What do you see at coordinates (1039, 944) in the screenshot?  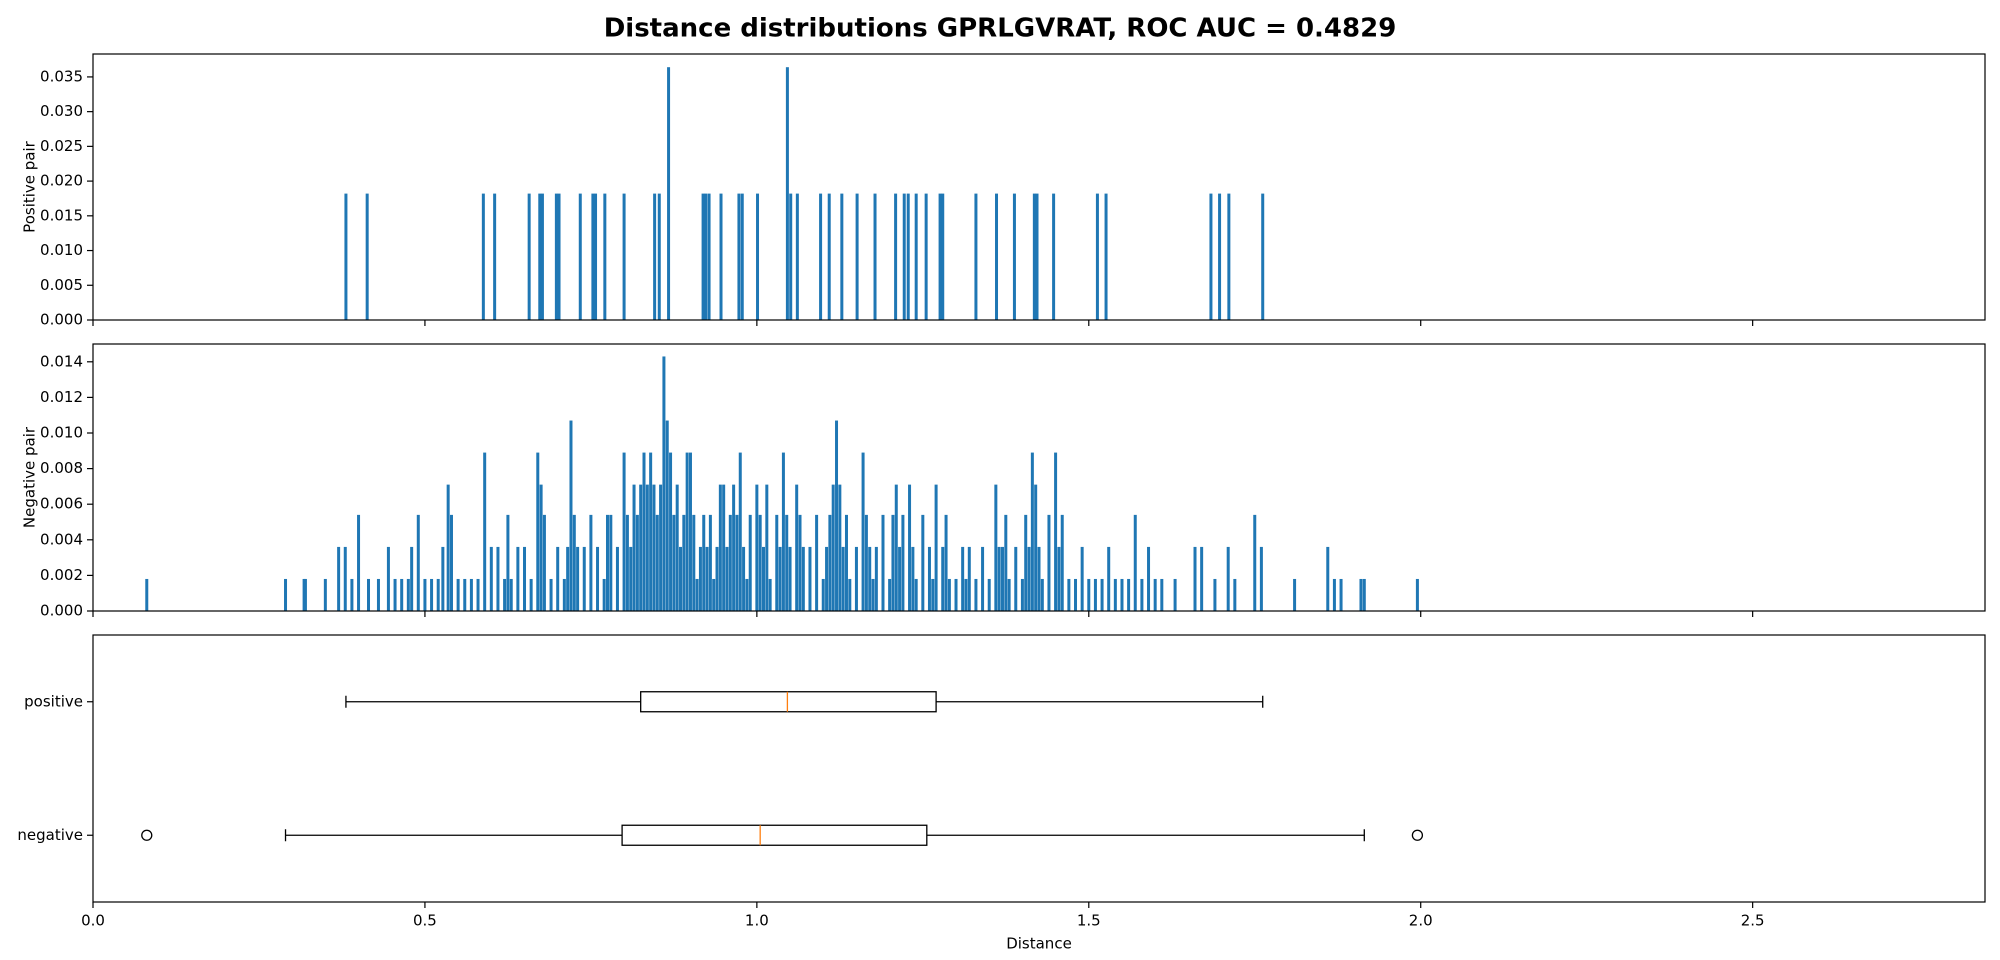 I see `x-axis-label: Distance` at bounding box center [1039, 944].